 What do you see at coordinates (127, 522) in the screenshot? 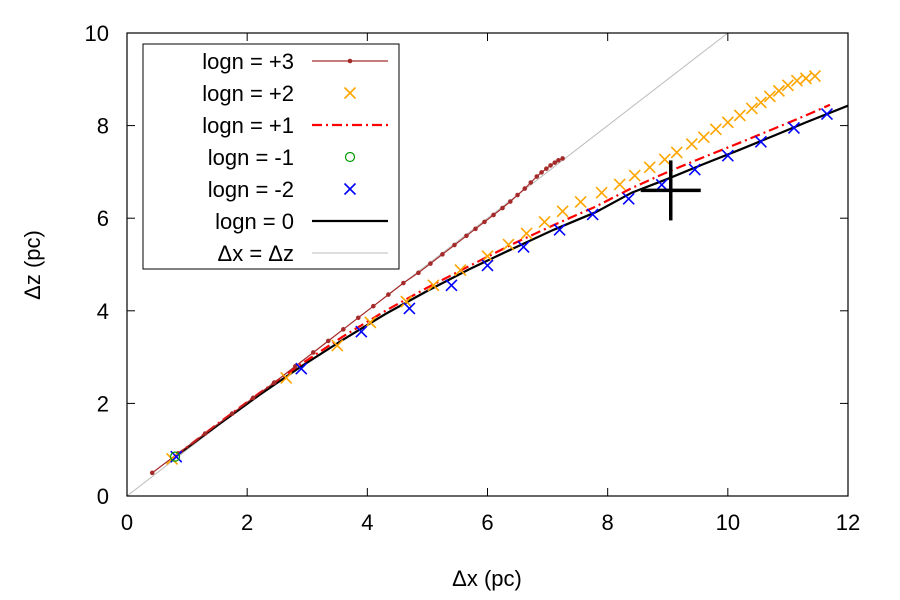
I see `x-tick-label: 0` at bounding box center [127, 522].